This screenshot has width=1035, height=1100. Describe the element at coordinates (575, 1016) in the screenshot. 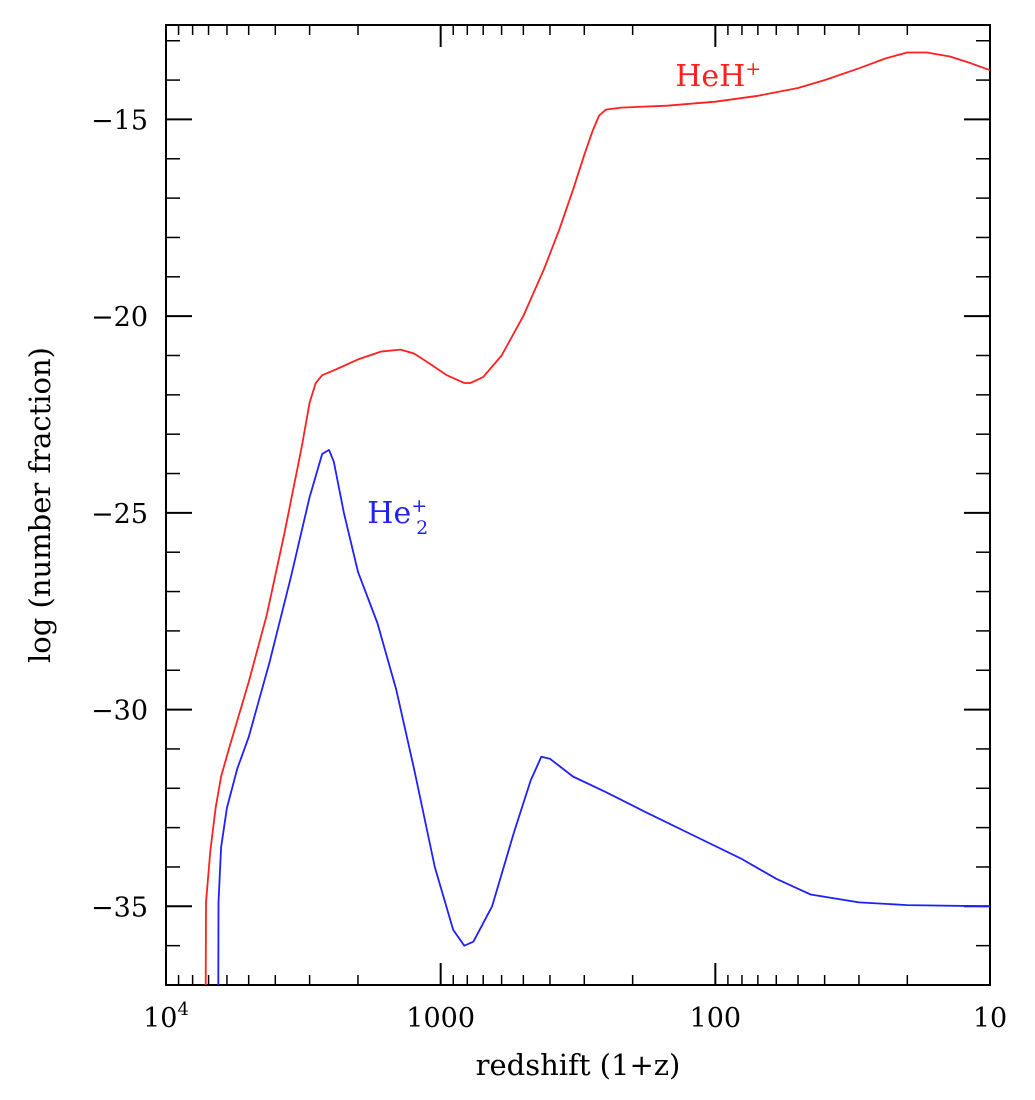

I see `x-tick-labels: 10⁴ 1000 100 10` at that location.